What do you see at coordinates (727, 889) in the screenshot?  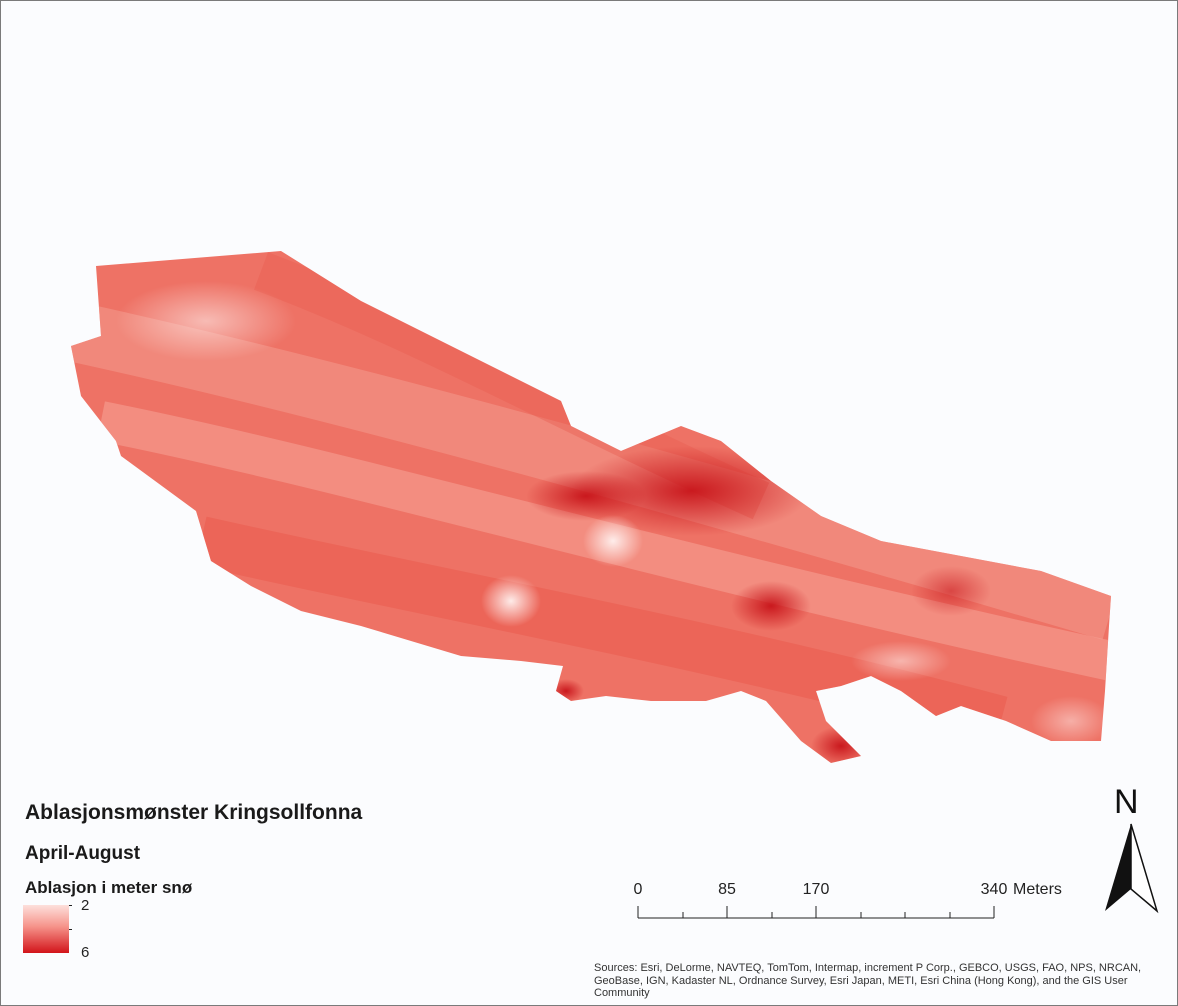 I see `scale-label-85: 85` at bounding box center [727, 889].